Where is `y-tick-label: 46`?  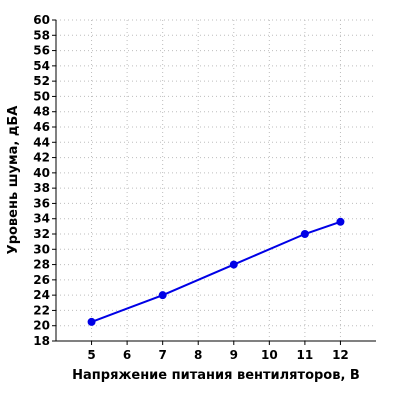
y-tick-label: 46 is located at coordinates (41, 127).